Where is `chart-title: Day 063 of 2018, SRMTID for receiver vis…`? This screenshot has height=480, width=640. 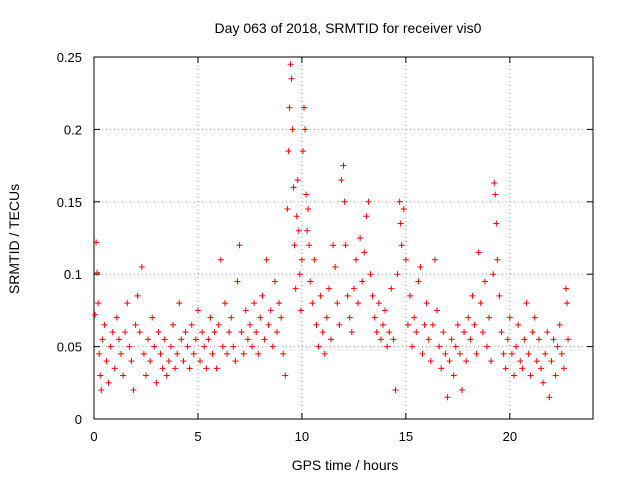 chart-title: Day 063 of 2018, SRMTID for receiver vis… is located at coordinates (348, 28).